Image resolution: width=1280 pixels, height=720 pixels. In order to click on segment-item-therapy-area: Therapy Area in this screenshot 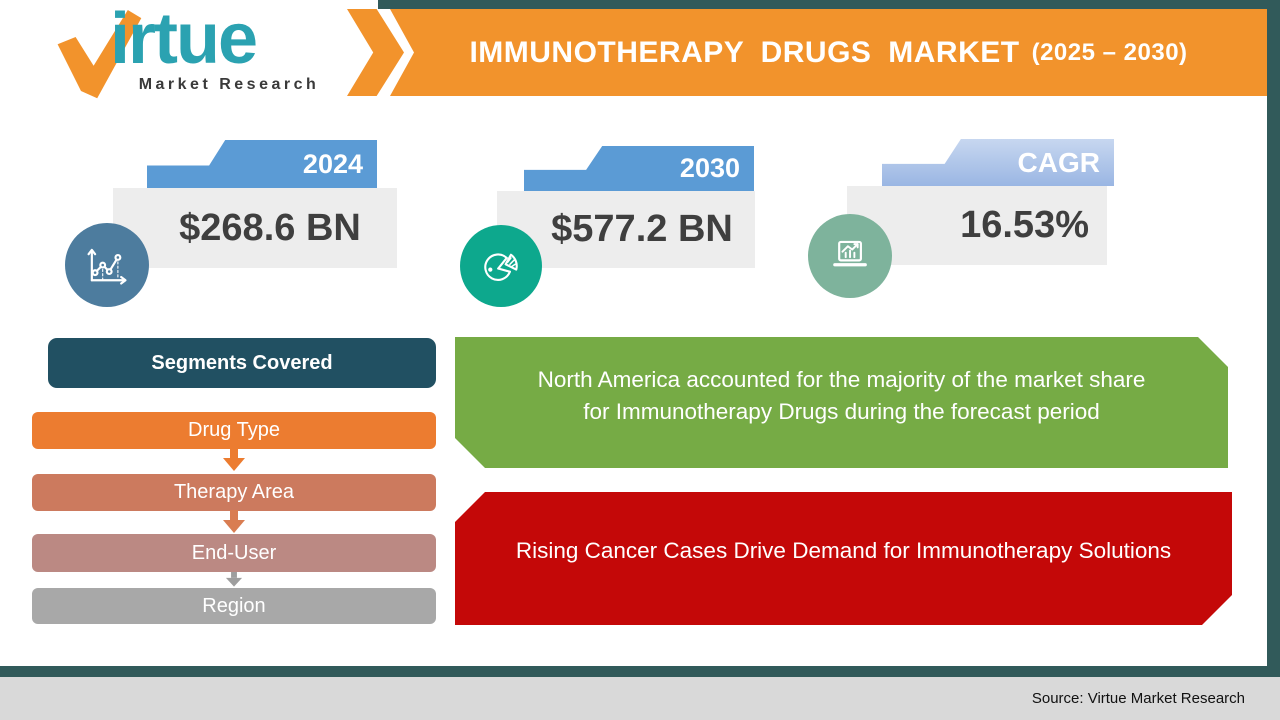, I will do `click(234, 492)`.